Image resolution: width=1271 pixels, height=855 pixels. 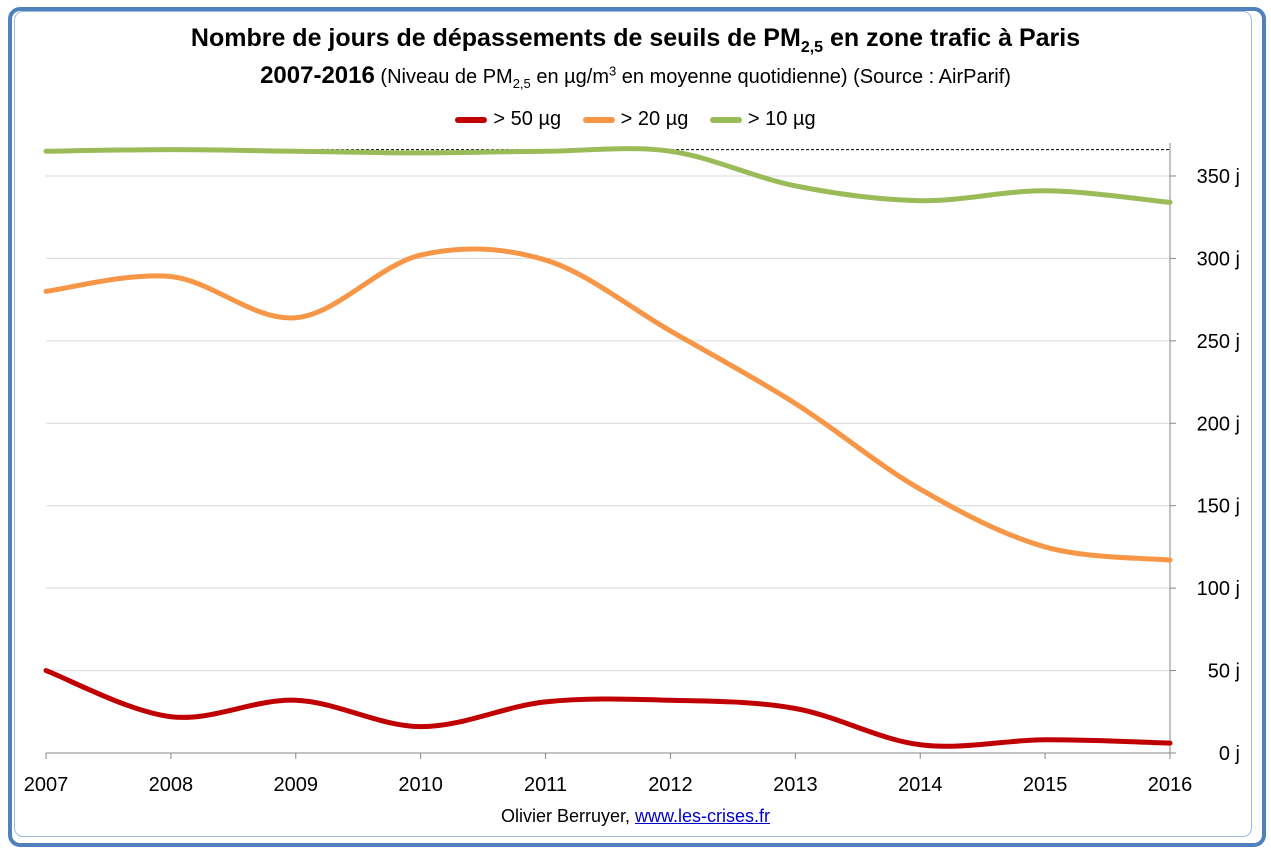 I want to click on credit-author: Olivier Berruyer,, so click(x=568, y=816).